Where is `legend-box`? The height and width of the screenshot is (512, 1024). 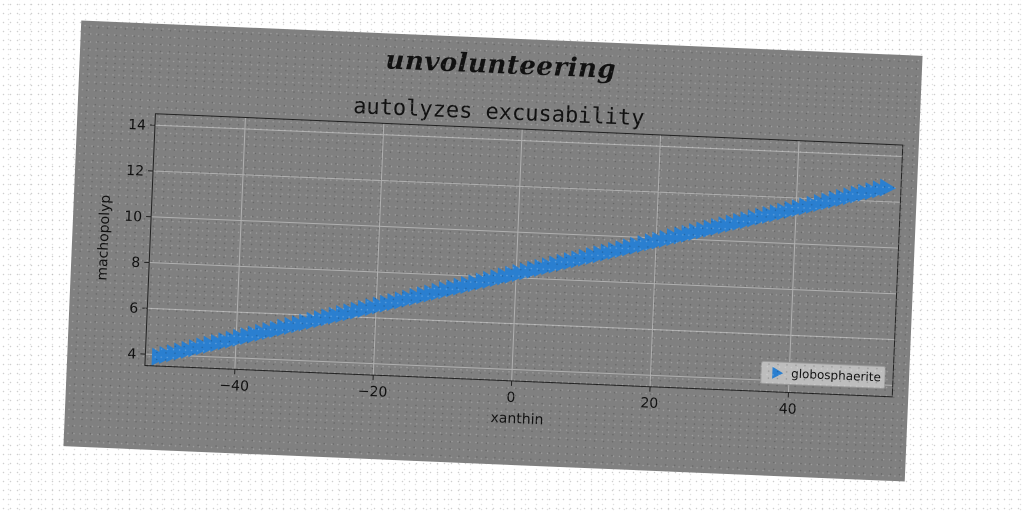
legend-box is located at coordinates (823, 374).